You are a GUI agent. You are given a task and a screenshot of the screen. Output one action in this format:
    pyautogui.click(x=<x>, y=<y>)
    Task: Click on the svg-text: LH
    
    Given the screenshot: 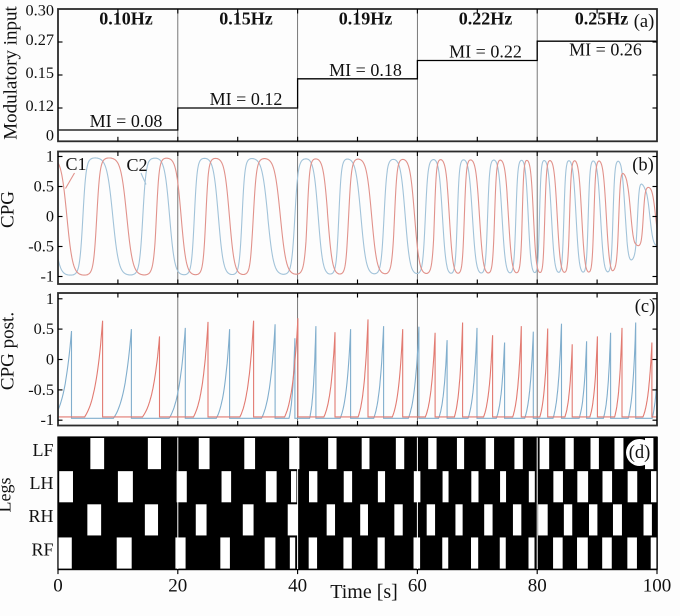 What is the action you would take?
    pyautogui.click(x=42, y=483)
    